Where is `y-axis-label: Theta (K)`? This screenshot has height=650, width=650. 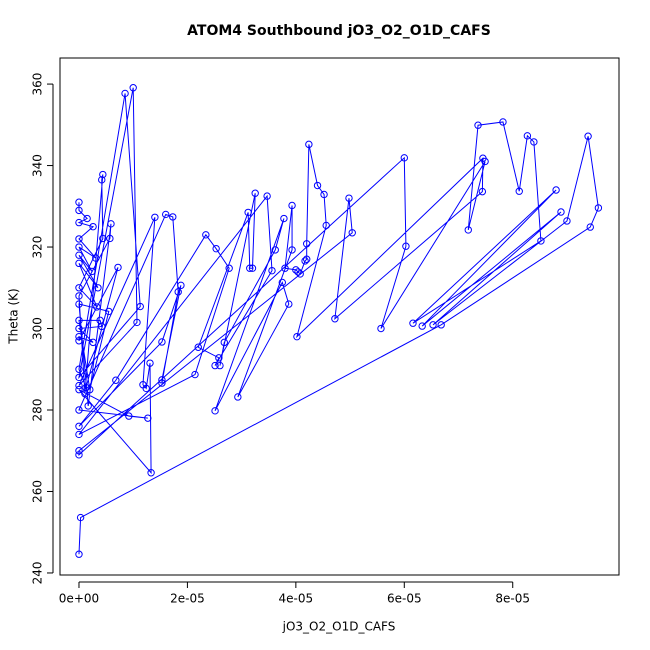
y-axis-label: Theta (K) is located at coordinates (14, 316).